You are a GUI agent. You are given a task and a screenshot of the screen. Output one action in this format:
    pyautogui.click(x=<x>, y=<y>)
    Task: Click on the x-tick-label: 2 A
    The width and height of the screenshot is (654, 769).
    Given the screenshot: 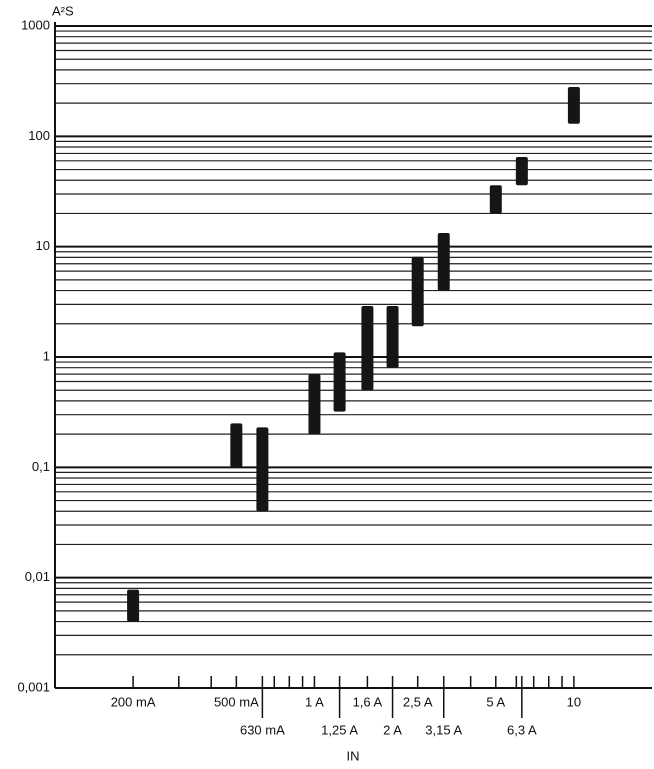 What is the action you would take?
    pyautogui.click(x=392, y=729)
    